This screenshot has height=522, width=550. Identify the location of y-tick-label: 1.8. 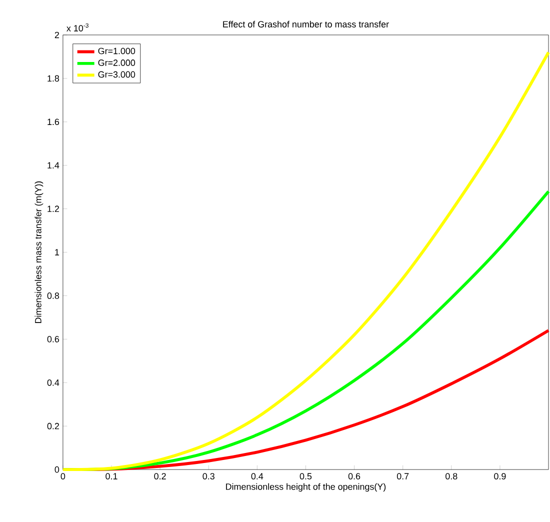
(54, 78).